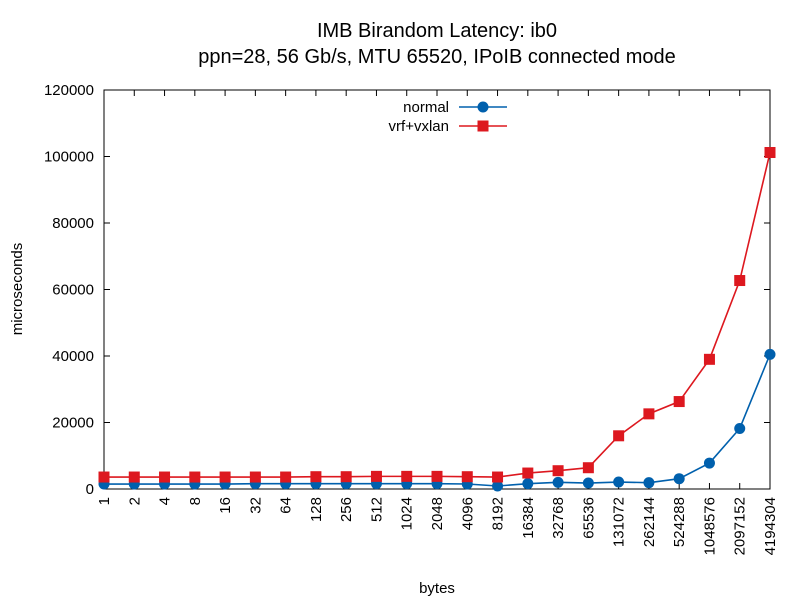 Image resolution: width=800 pixels, height=600 pixels. Describe the element at coordinates (528, 518) in the screenshot. I see `x-tick-label: 16384` at that location.